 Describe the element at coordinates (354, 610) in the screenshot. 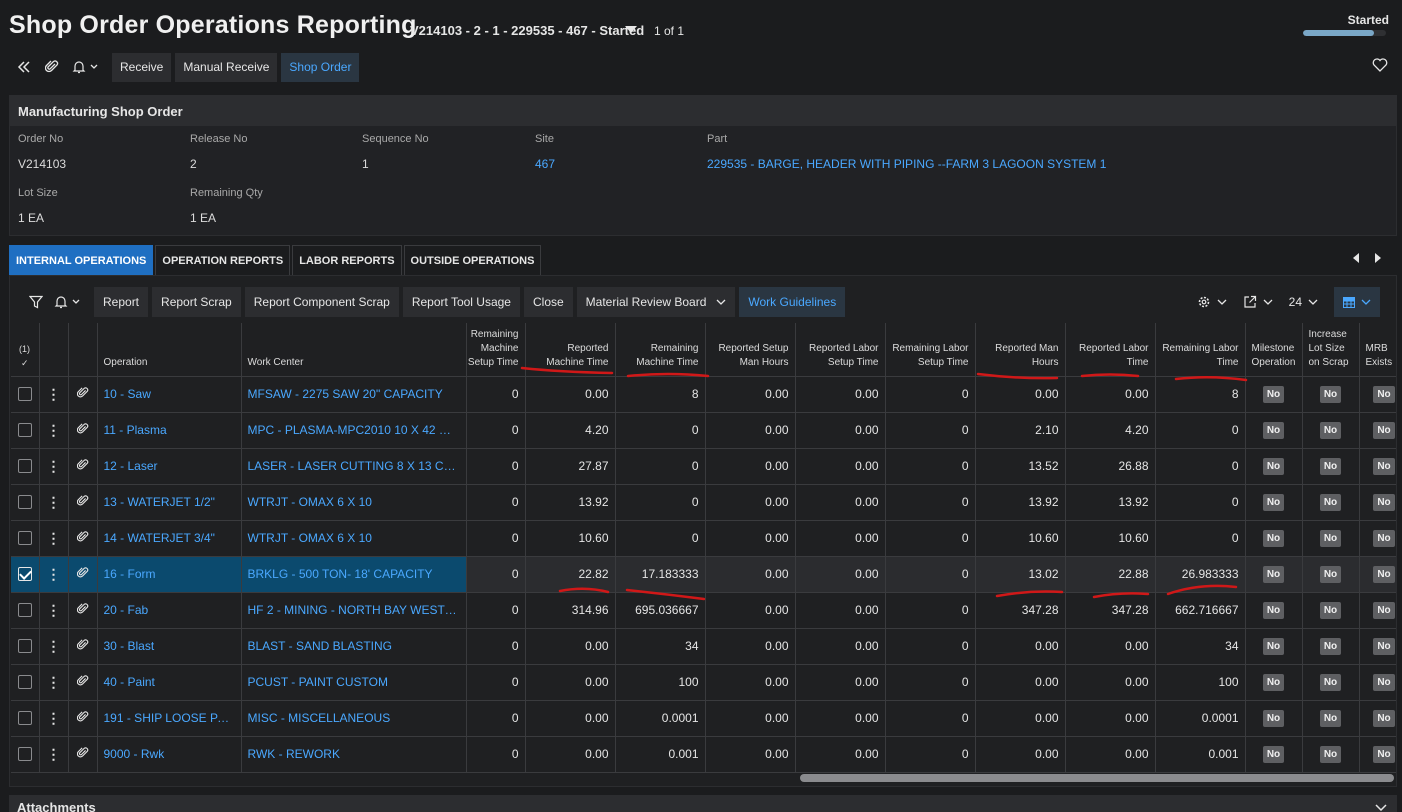

I see `work-center-link: HF 2 - MINING - NORTH BAY WEST END` at that location.